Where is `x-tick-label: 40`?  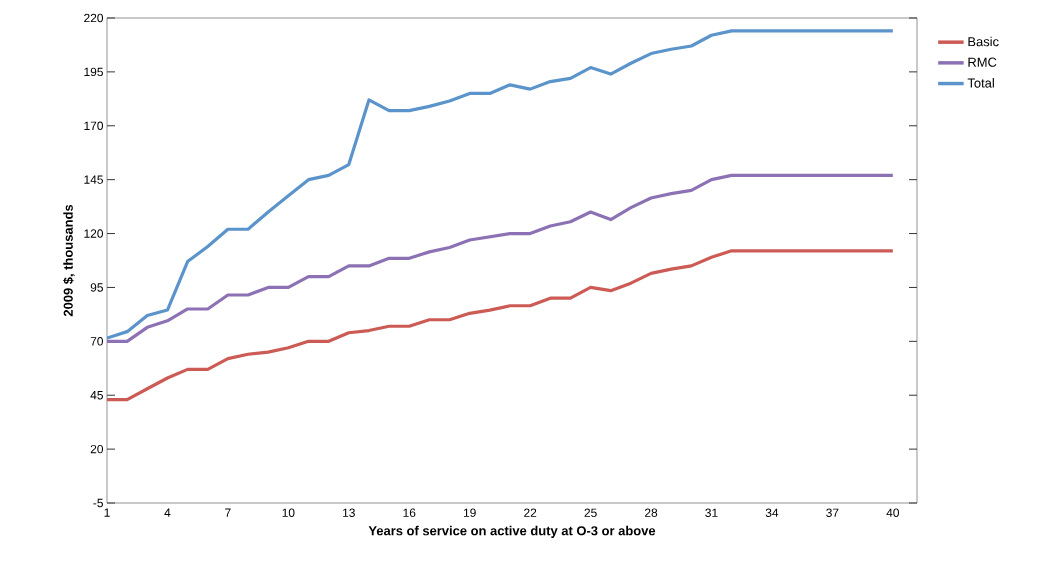
x-tick-label: 40 is located at coordinates (893, 512).